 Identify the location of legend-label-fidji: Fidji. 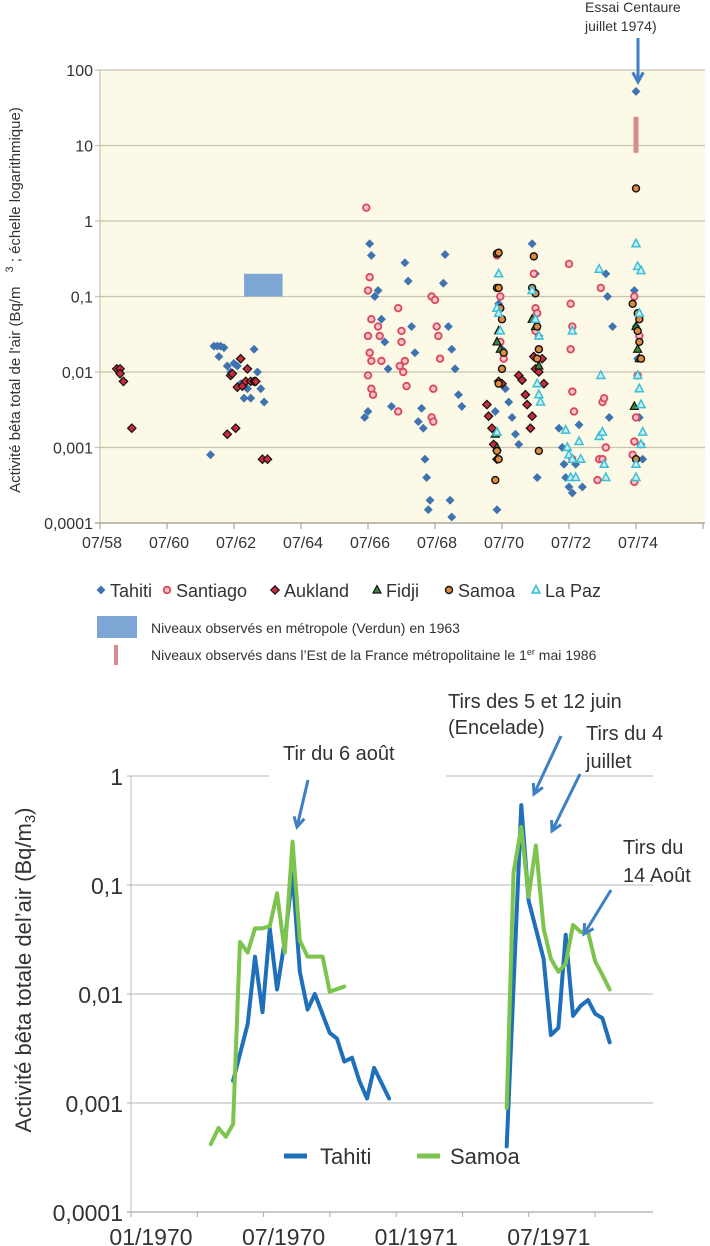
(402, 591).